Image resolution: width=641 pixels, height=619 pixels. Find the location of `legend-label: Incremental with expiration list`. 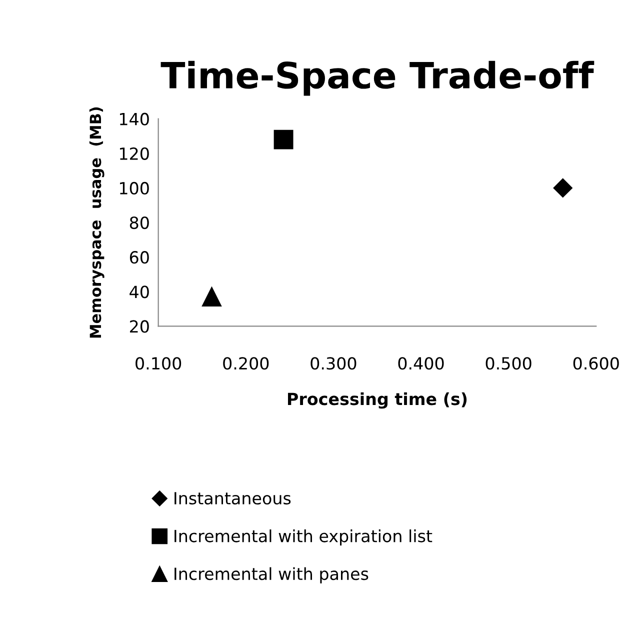

legend-label: Incremental with expiration list is located at coordinates (303, 537).